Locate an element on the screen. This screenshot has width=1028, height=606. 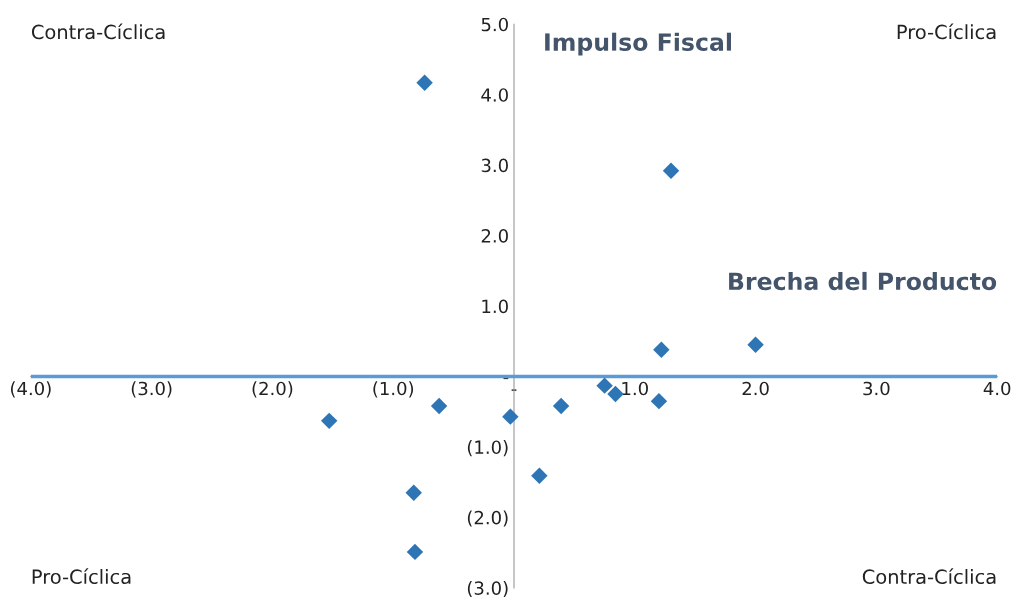
y-tick-label: (3.0) is located at coordinates (487, 589).